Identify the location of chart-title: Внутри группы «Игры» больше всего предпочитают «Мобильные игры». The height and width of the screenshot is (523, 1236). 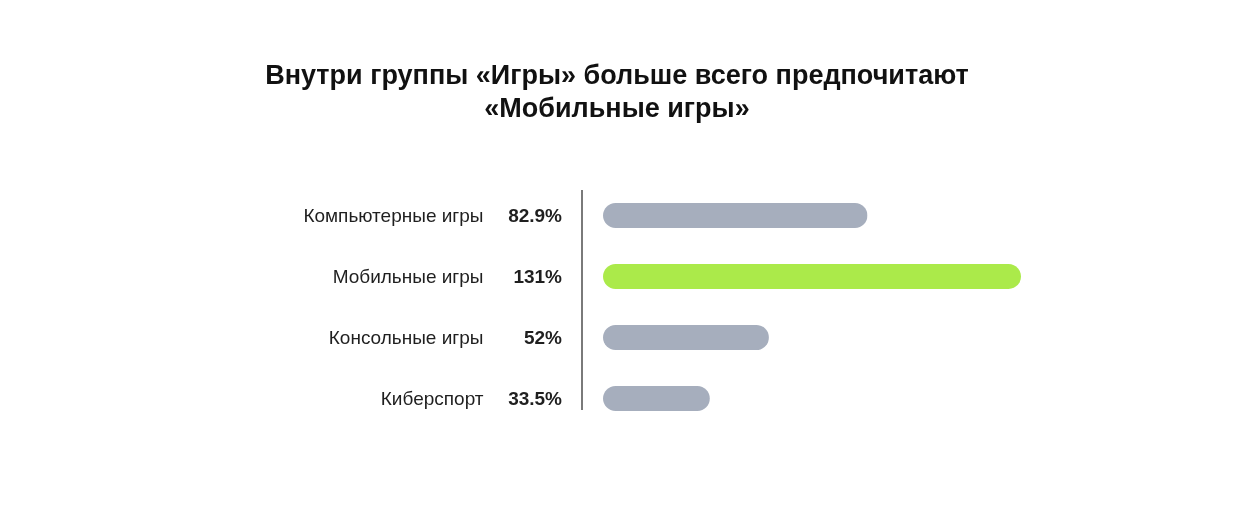
(617, 91).